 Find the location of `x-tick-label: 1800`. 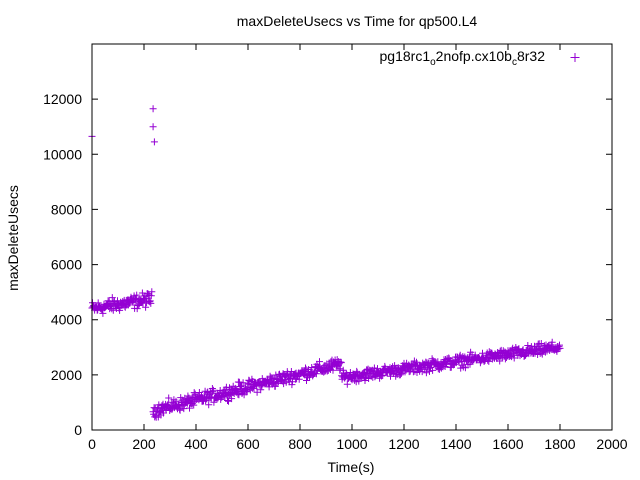

x-tick-label: 1800 is located at coordinates (559, 444).